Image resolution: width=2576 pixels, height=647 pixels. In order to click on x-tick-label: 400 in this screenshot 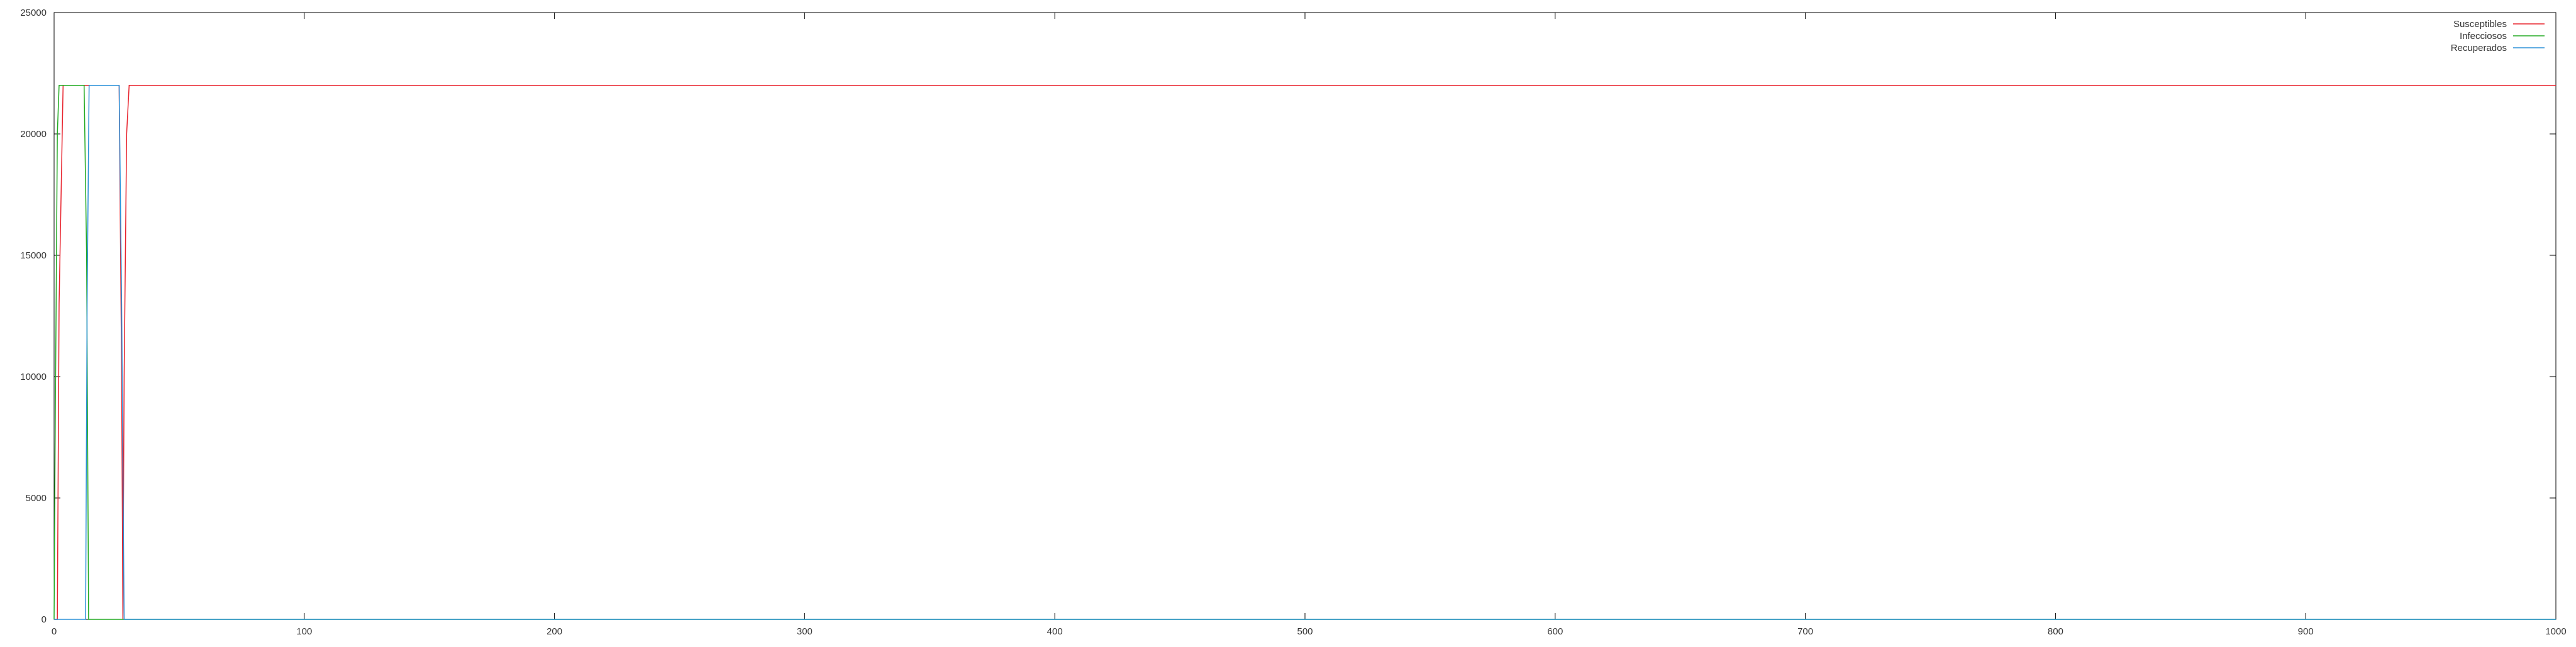, I will do `click(1055, 631)`.